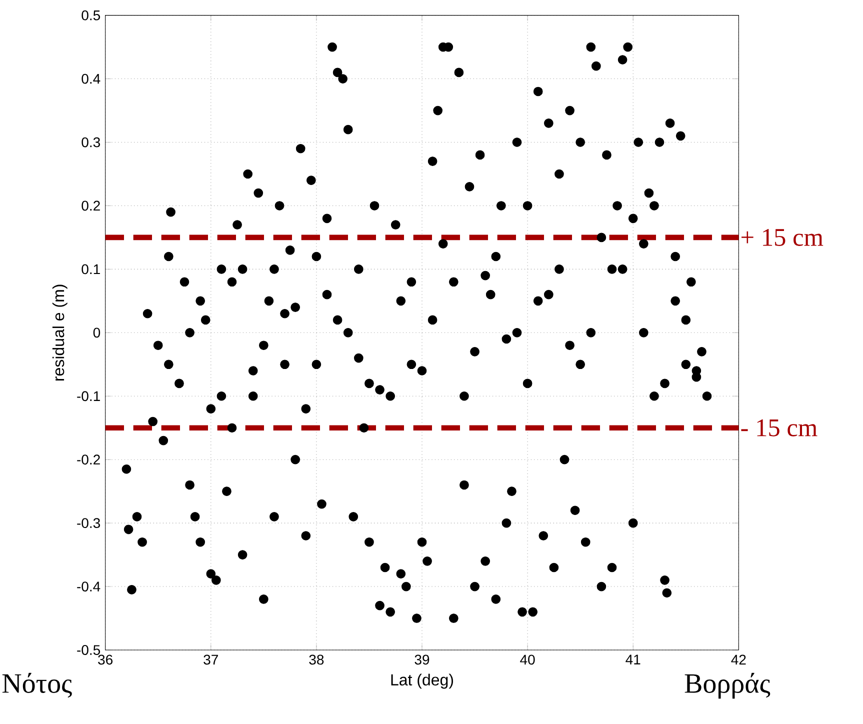 The height and width of the screenshot is (724, 863). Describe the element at coordinates (88, 587) in the screenshot. I see `y-tick-label: -0.4` at that location.